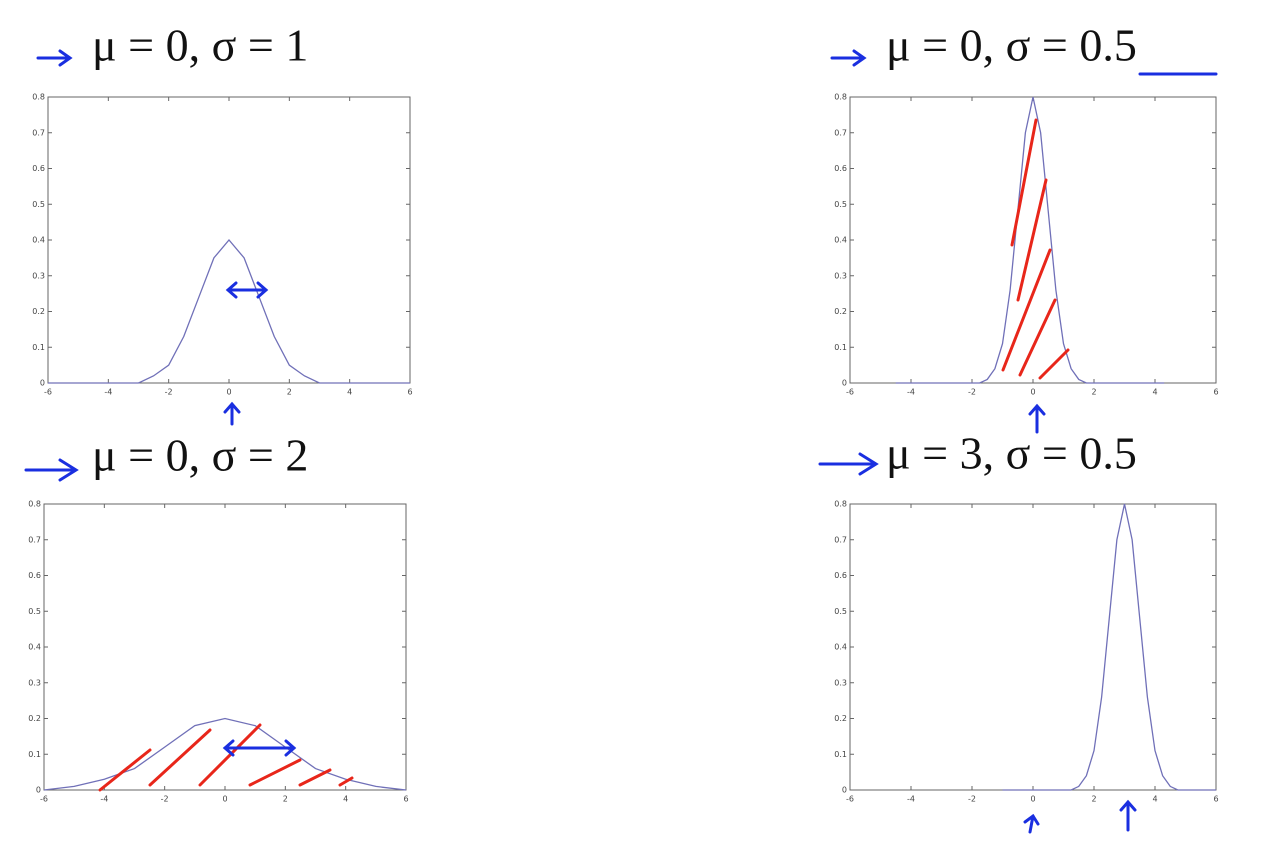  I want to click on chart-title: μ = 0, σ = 0.5, so click(1011, 45).